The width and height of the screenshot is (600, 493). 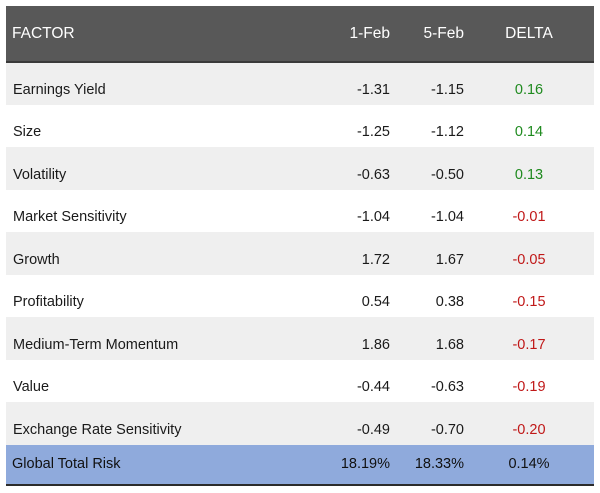 I want to click on factor-name: Profitability, so click(x=48, y=302).